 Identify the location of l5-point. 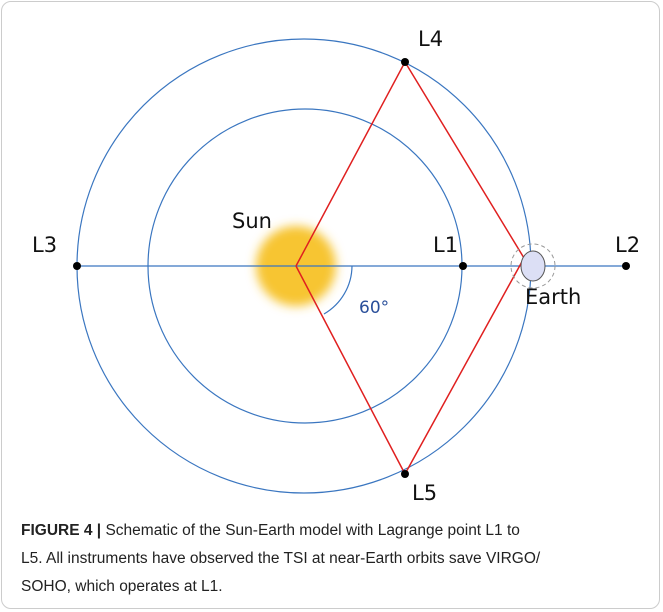
(405, 474).